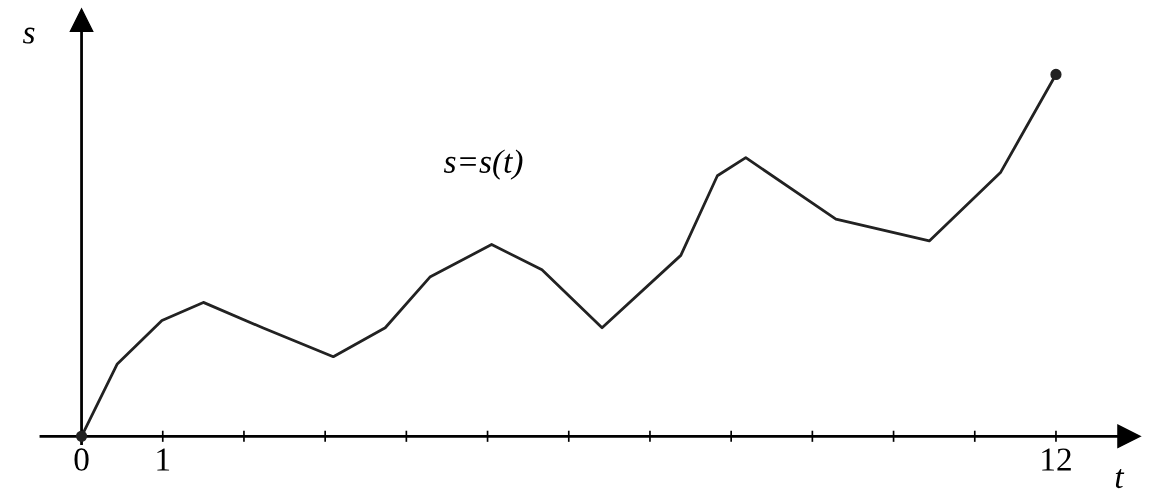 This screenshot has height=504, width=1170. What do you see at coordinates (483, 164) in the screenshot?
I see `annotation: s=s(t)` at bounding box center [483, 164].